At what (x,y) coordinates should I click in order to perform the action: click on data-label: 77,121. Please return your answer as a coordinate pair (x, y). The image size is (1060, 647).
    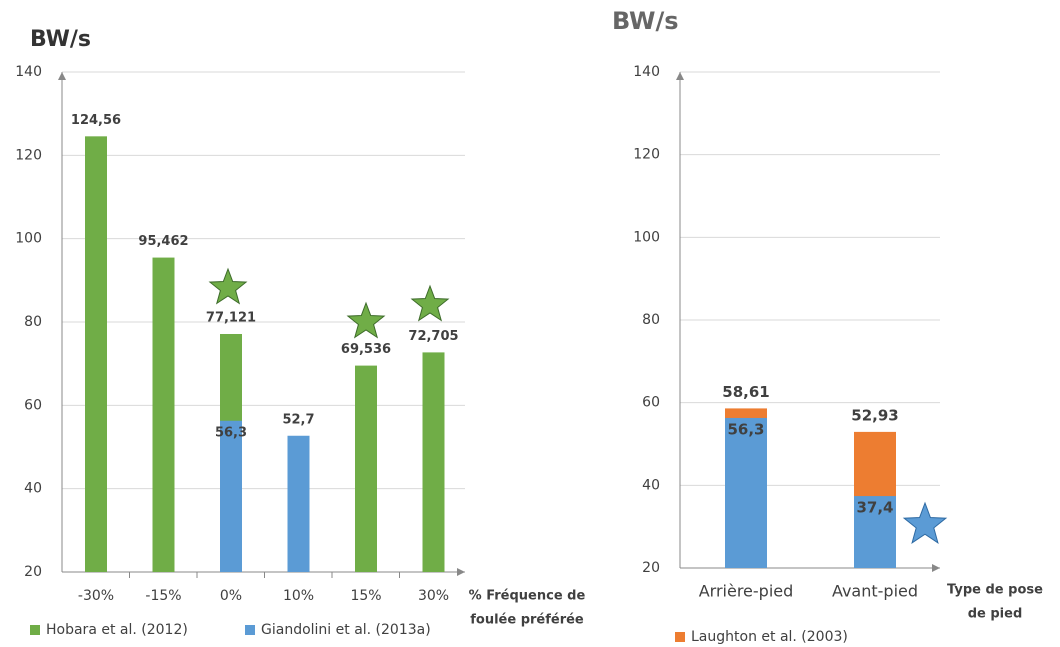
    Looking at the image, I should click on (231, 317).